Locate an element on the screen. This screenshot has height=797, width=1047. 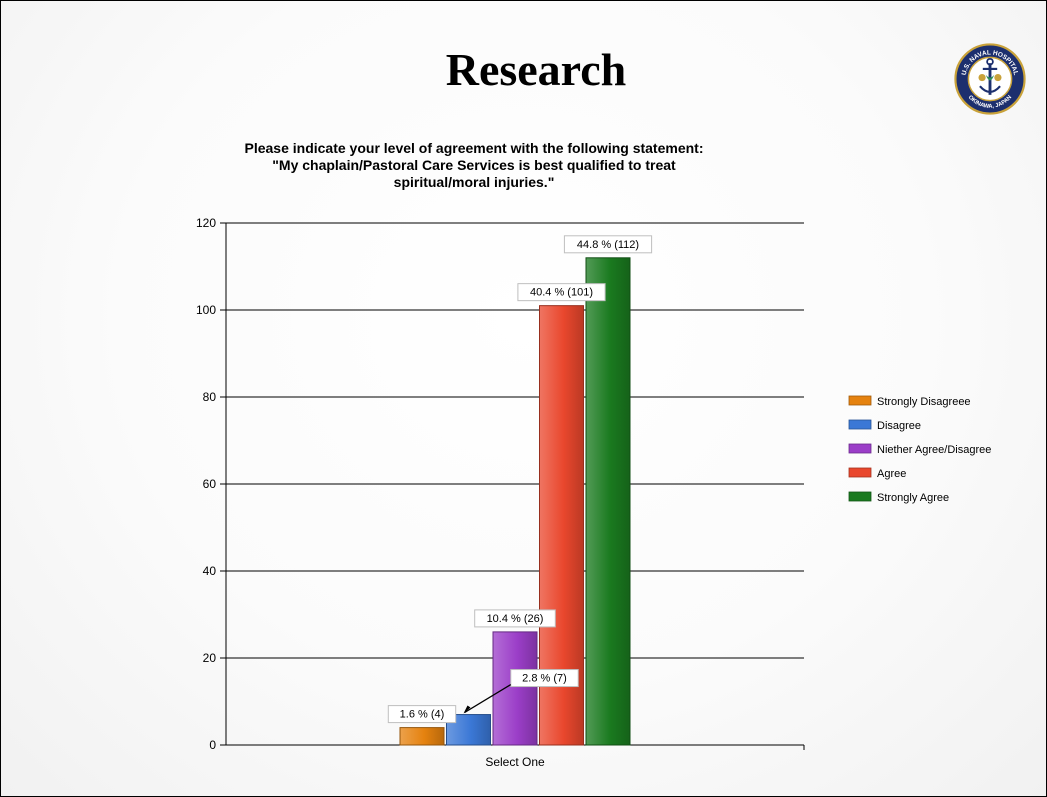
svg-text: 44.8 % (112) is located at coordinates (608, 245).